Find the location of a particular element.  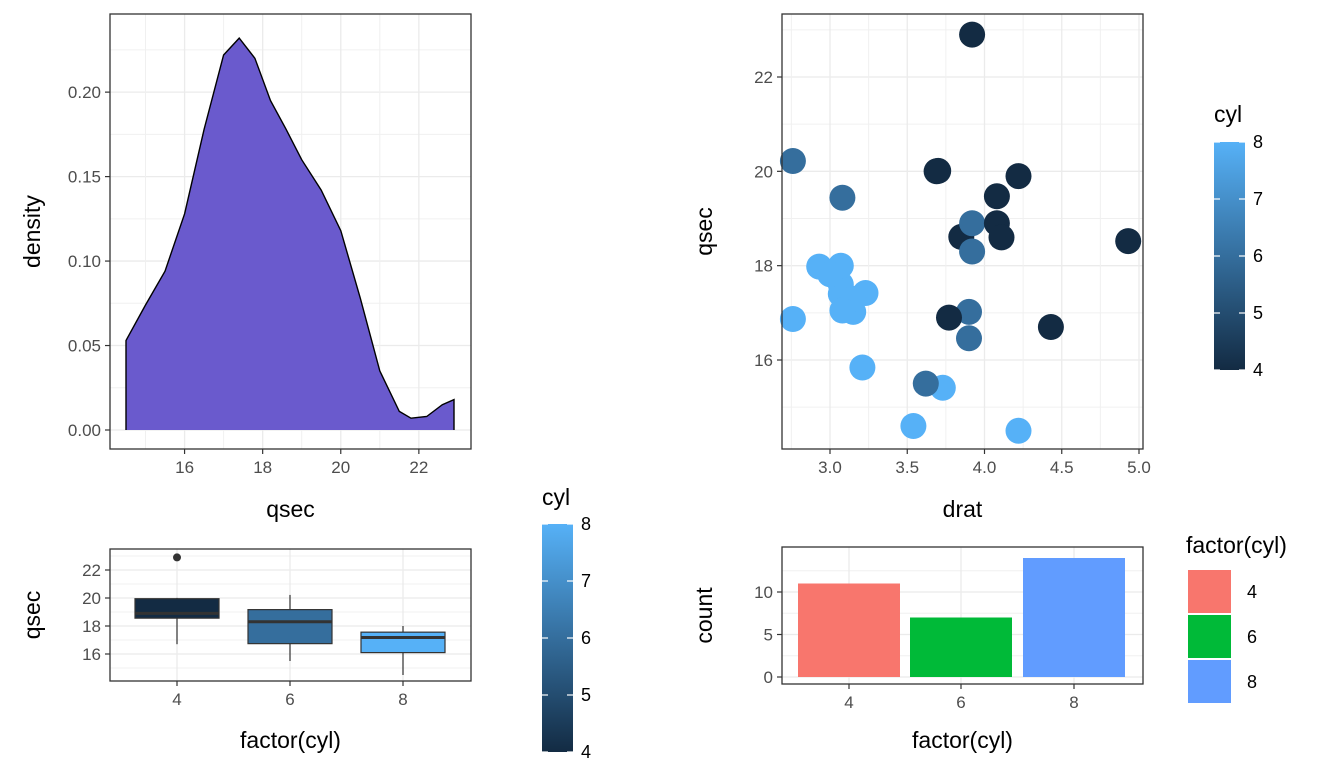

box-outlier-point is located at coordinates (177, 557).